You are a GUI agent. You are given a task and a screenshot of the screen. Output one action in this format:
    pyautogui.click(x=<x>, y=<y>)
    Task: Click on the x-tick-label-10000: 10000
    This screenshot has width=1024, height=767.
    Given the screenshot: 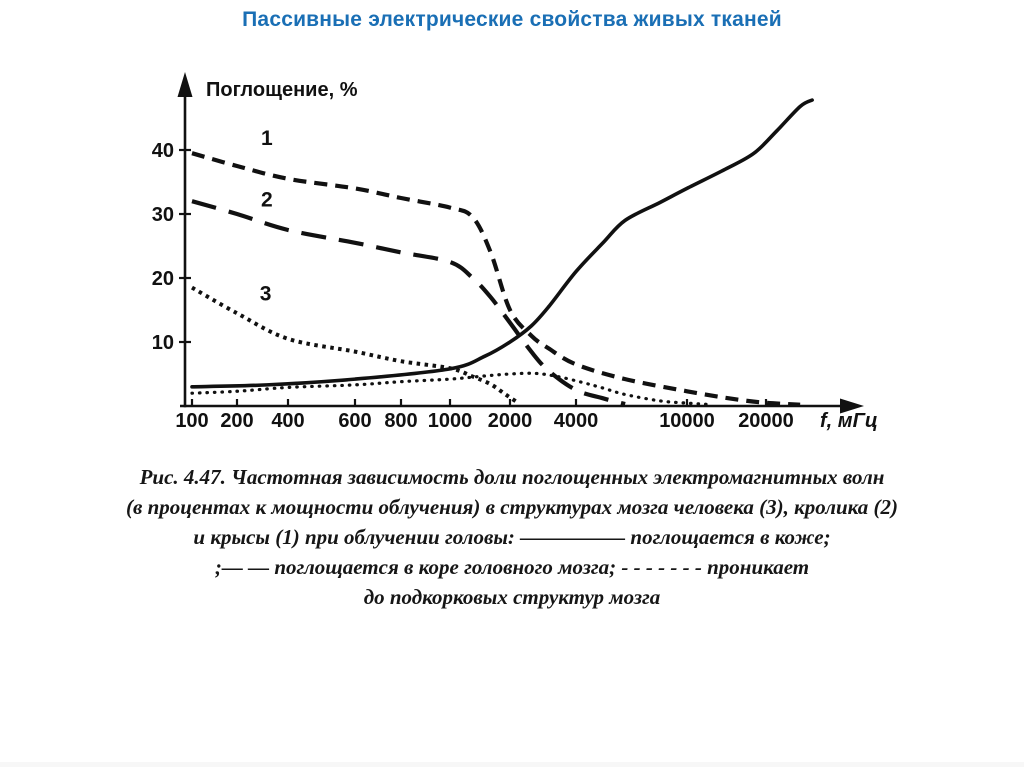 What is the action you would take?
    pyautogui.click(x=687, y=421)
    